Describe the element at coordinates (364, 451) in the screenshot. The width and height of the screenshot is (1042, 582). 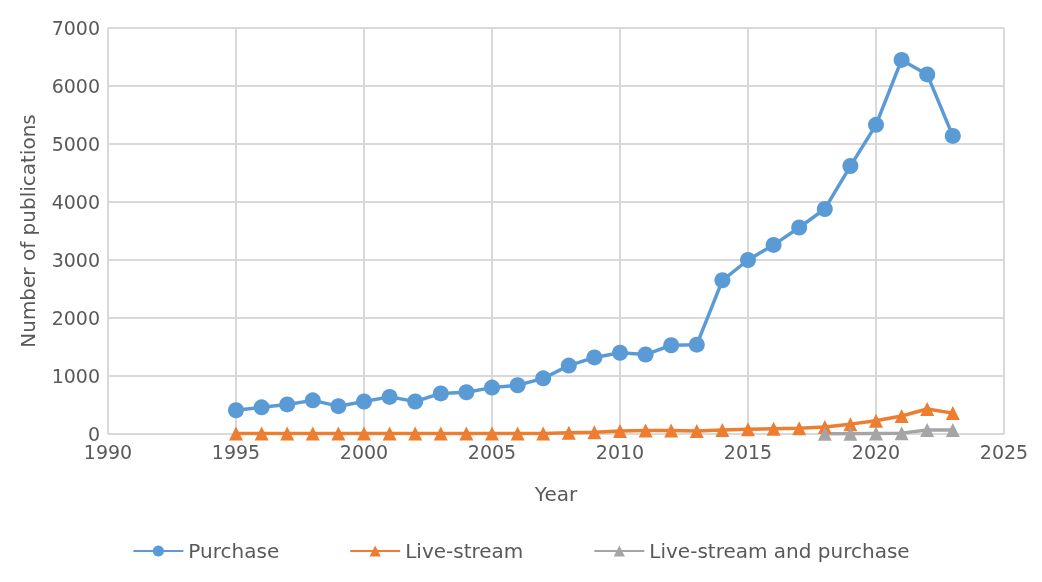
I see `x-tick-label: 2000` at that location.